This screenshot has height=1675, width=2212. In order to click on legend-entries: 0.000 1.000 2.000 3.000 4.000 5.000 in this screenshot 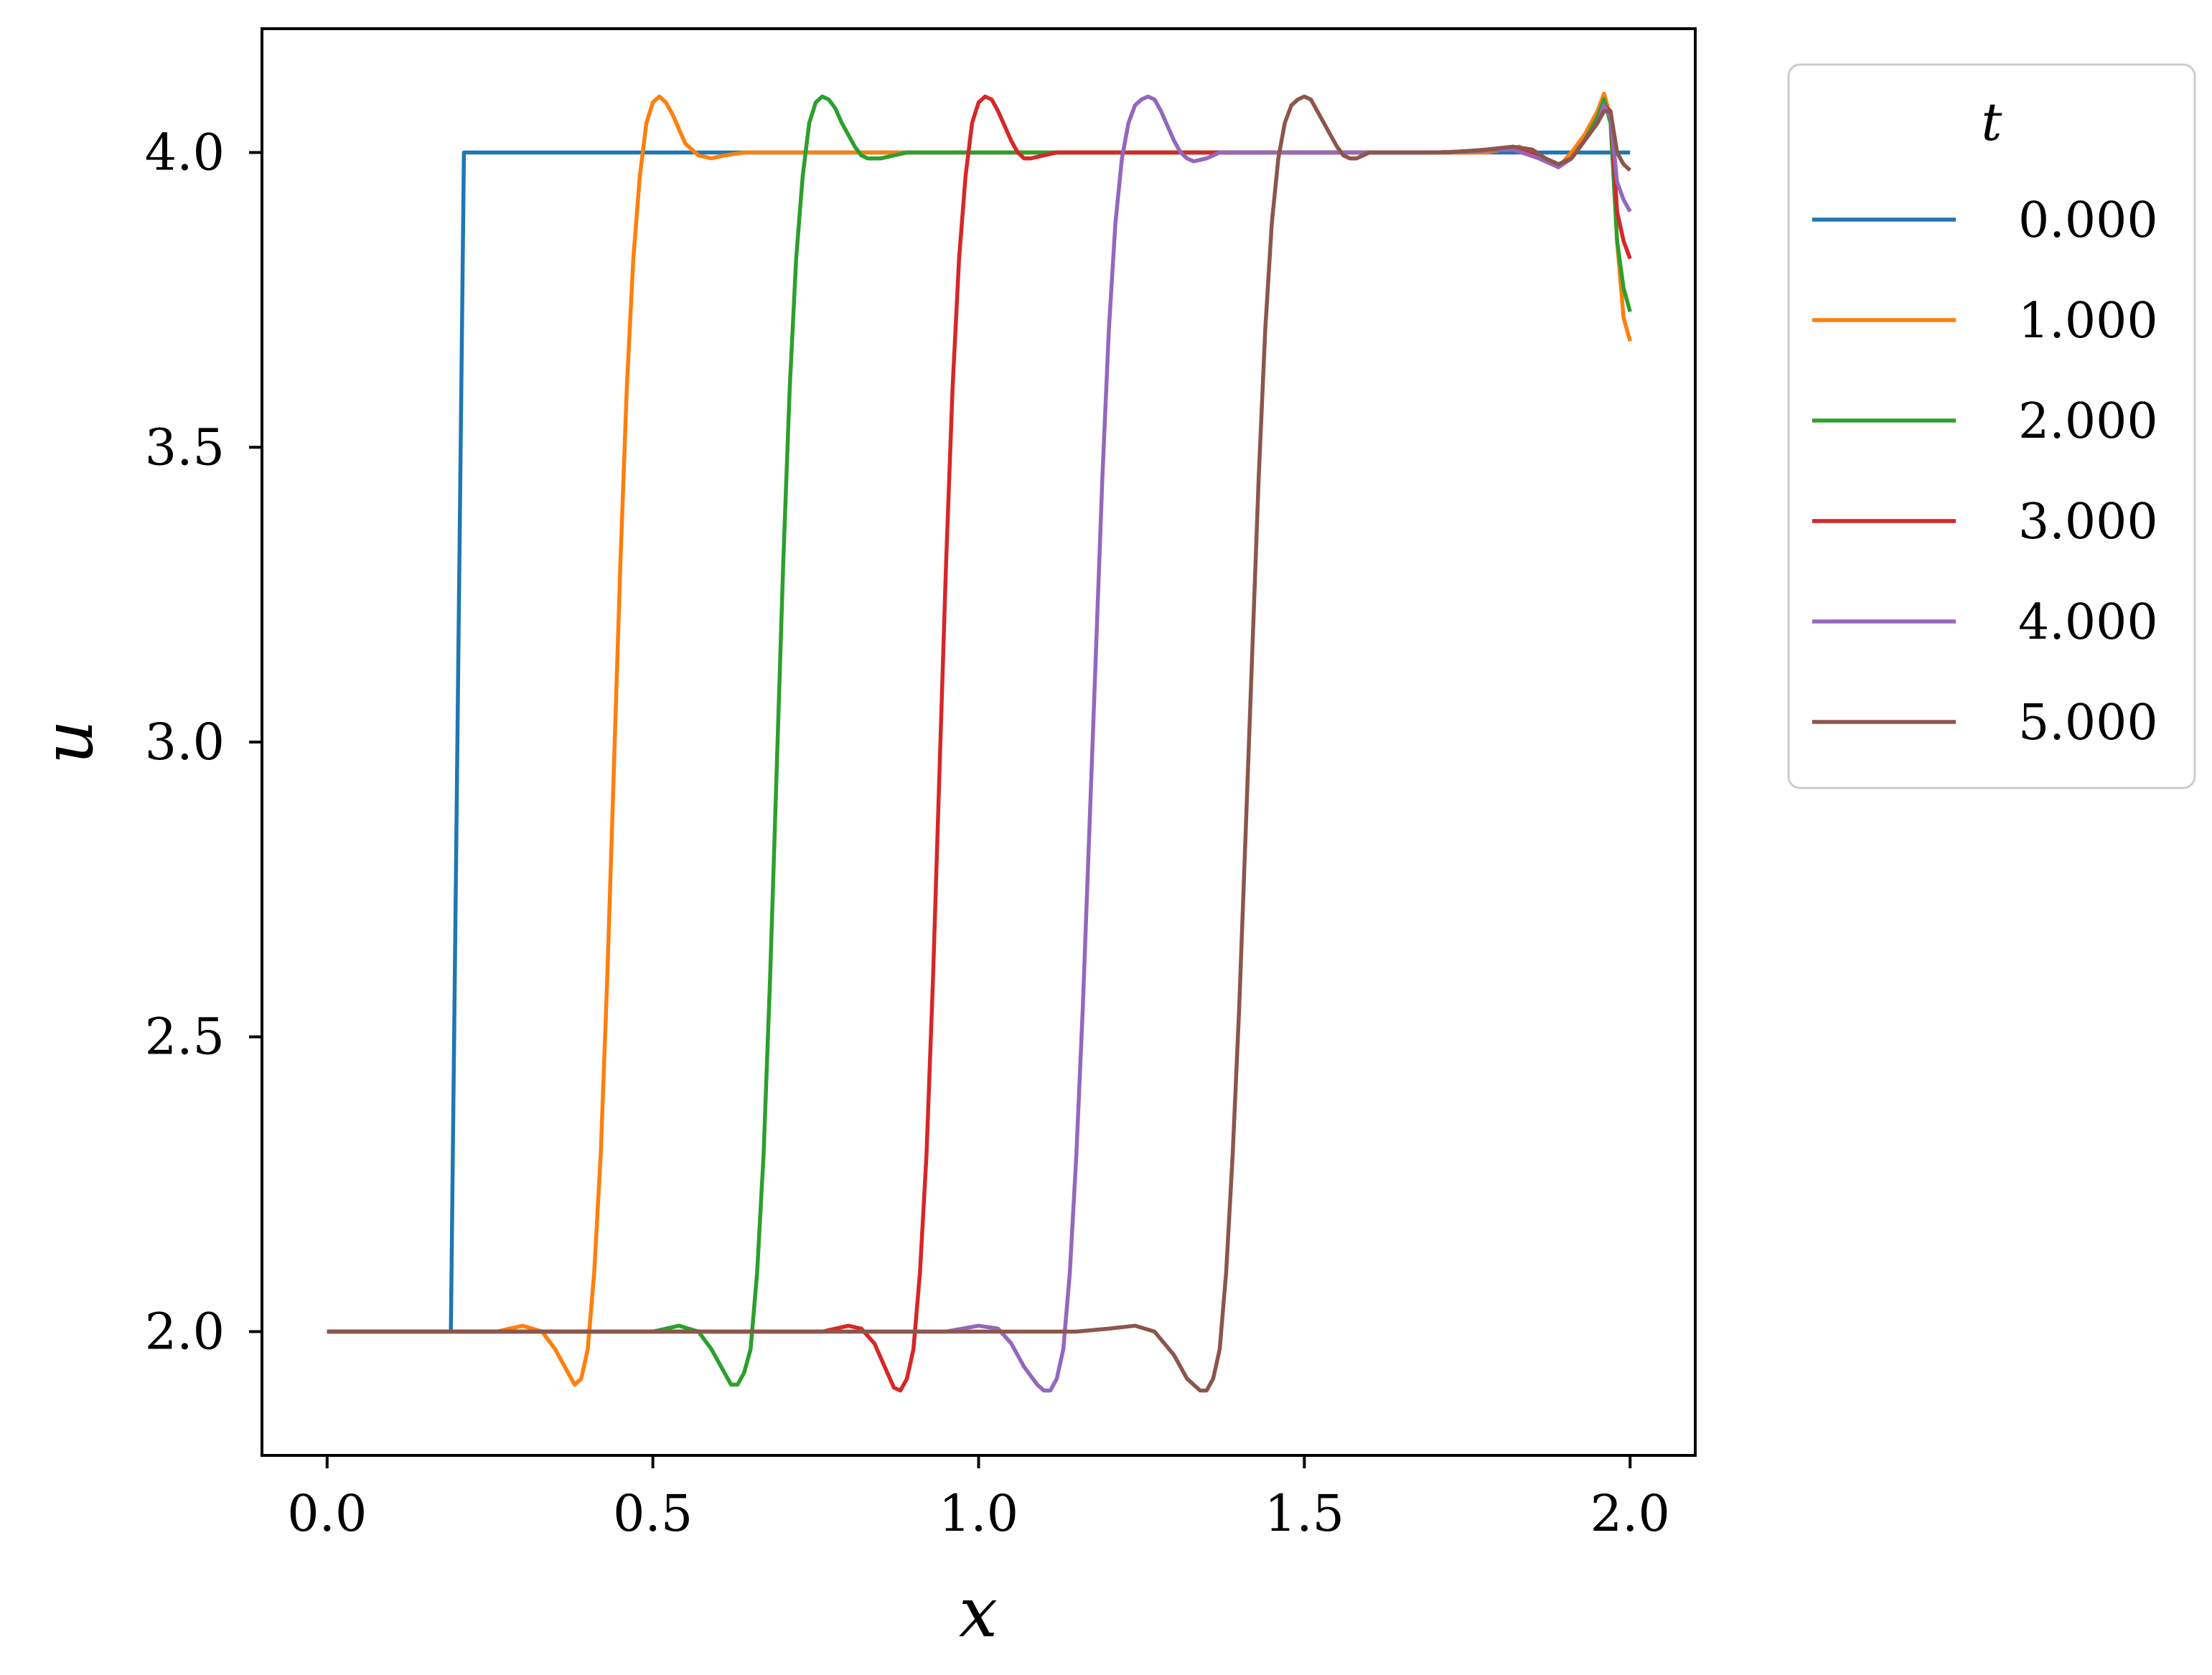, I will do `click(1985, 472)`.